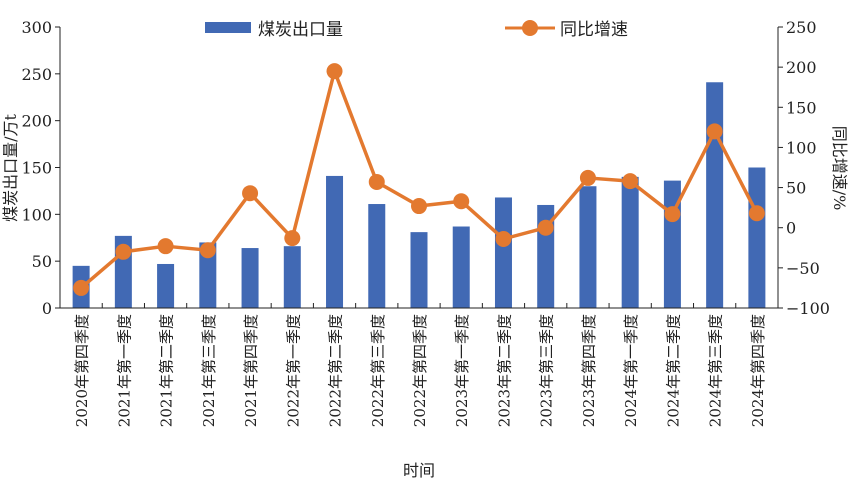 This screenshot has width=850, height=504. Describe the element at coordinates (416, 30) in the screenshot. I see `legend: 煤炭出口量 同比增速` at that location.